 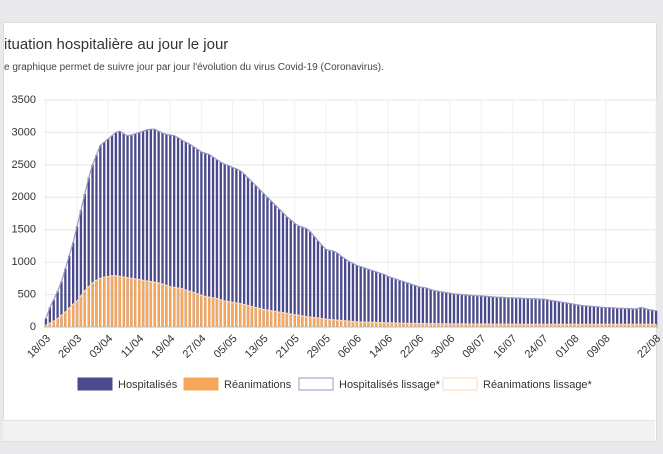 I want to click on x-tick-label: 29/05, so click(x=319, y=347).